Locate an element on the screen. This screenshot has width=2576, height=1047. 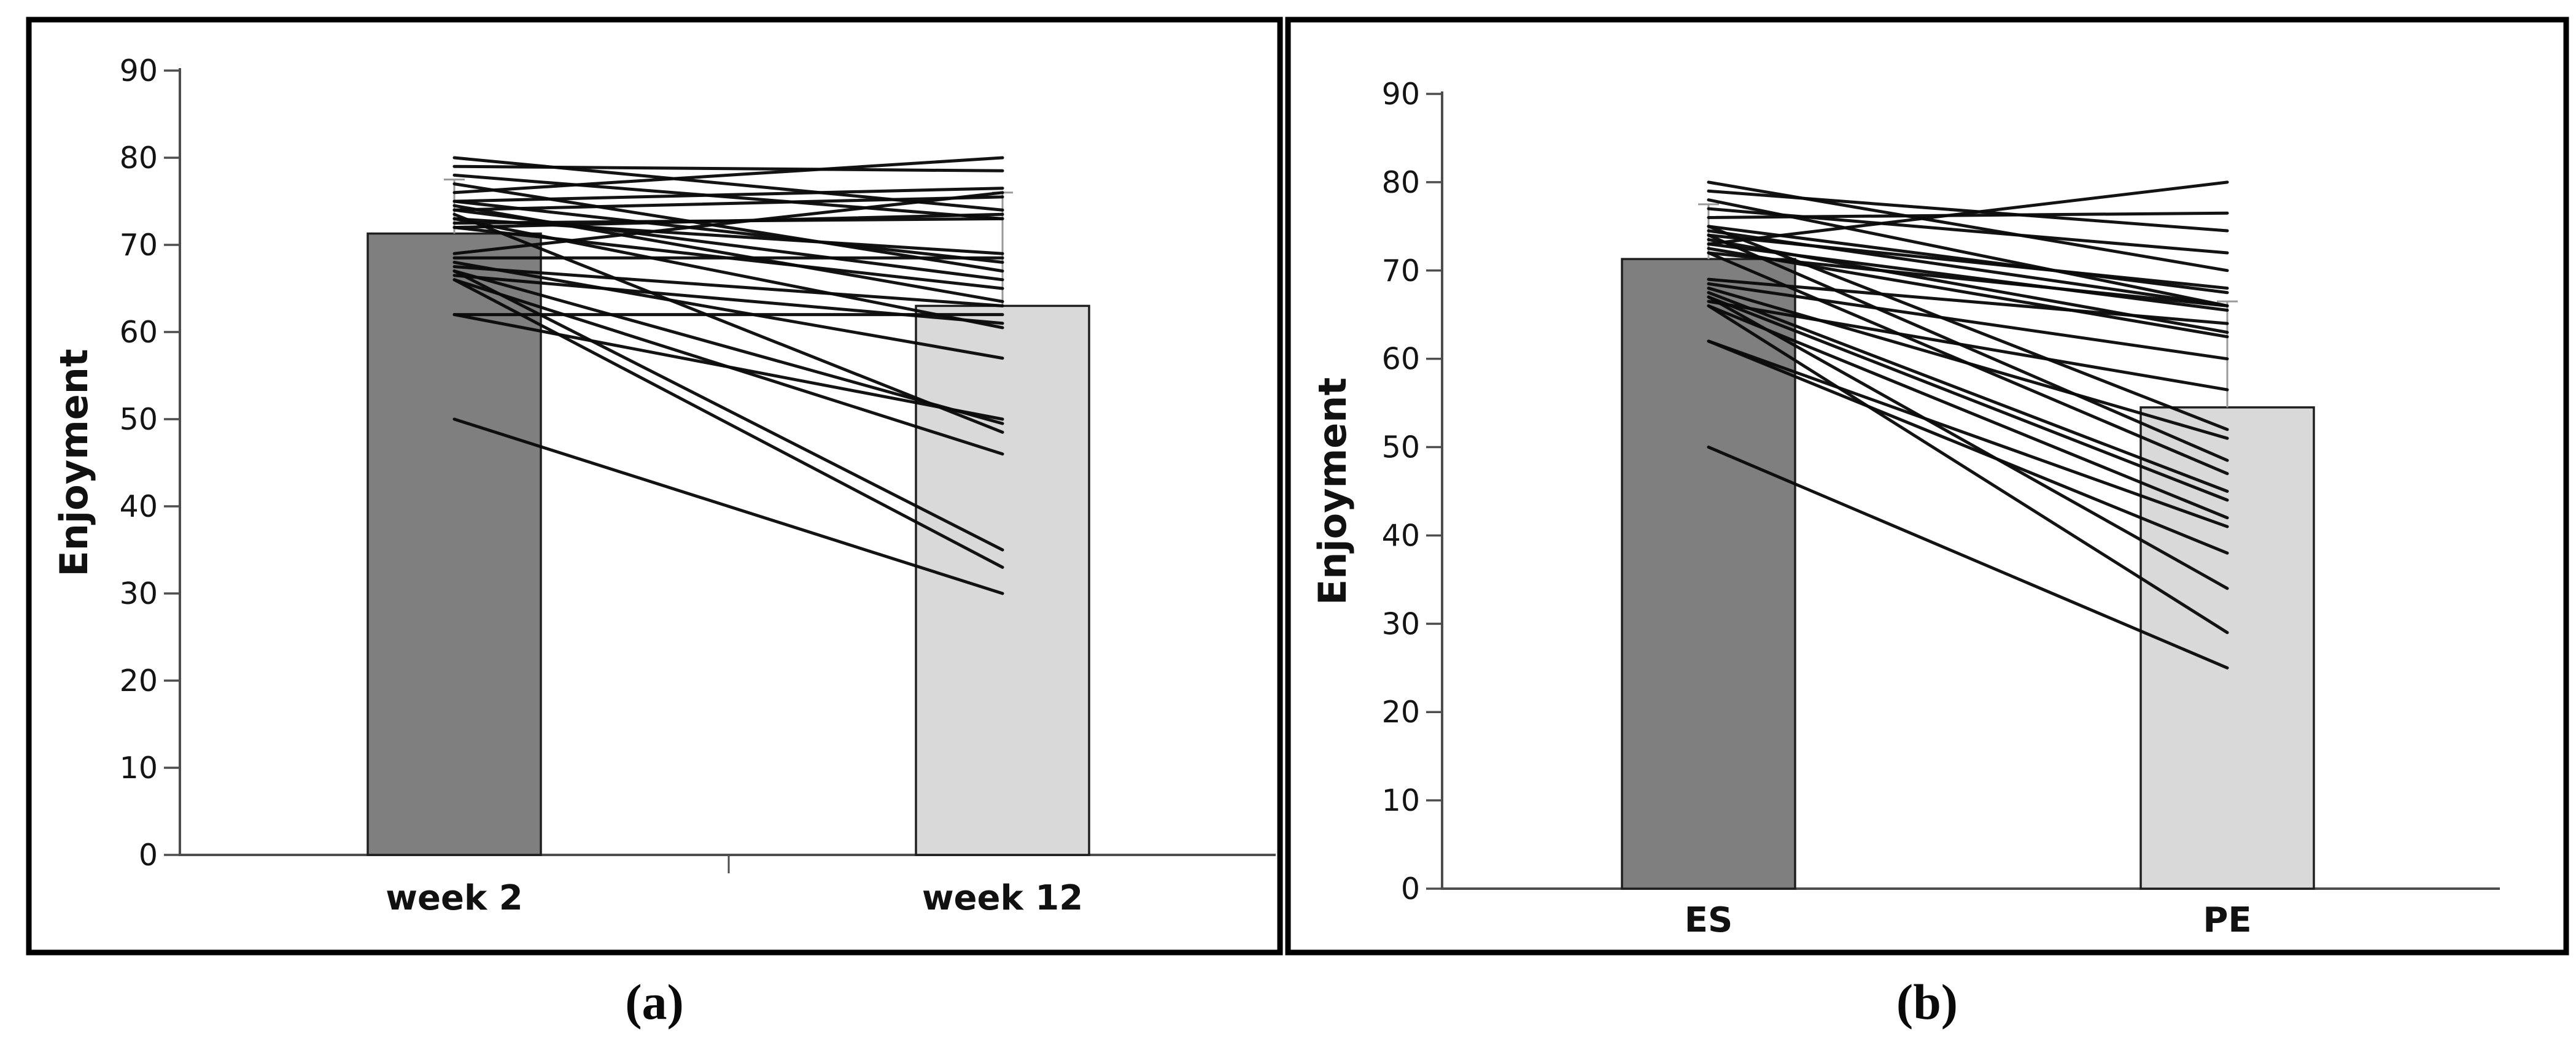
panel-b-y-tick-label: 70 is located at coordinates (1401, 270).